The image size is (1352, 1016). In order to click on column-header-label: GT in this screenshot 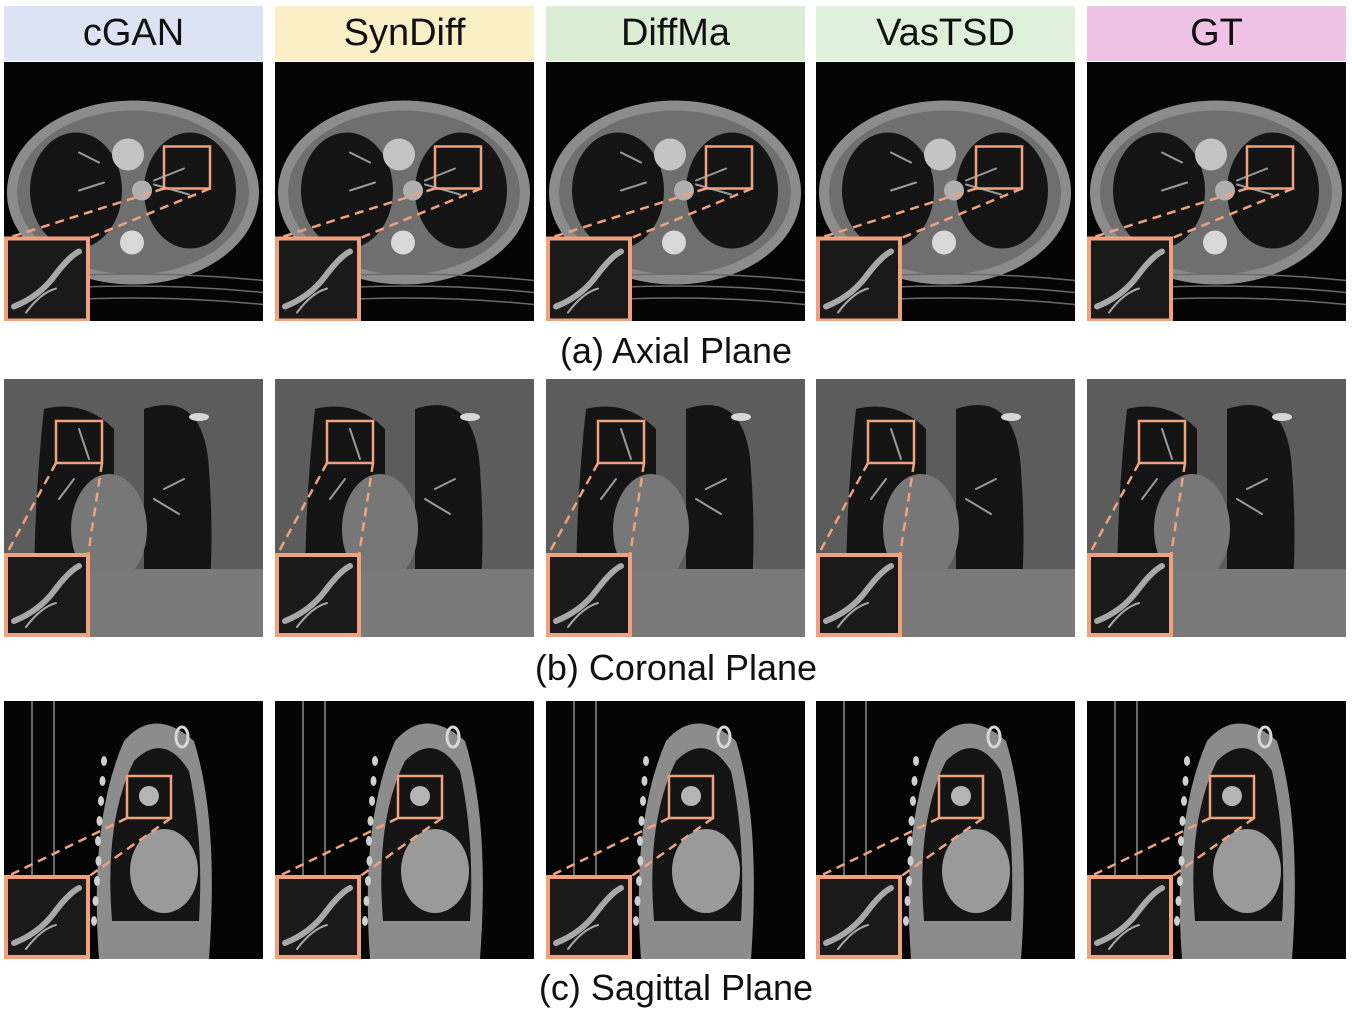, I will do `click(1216, 33)`.